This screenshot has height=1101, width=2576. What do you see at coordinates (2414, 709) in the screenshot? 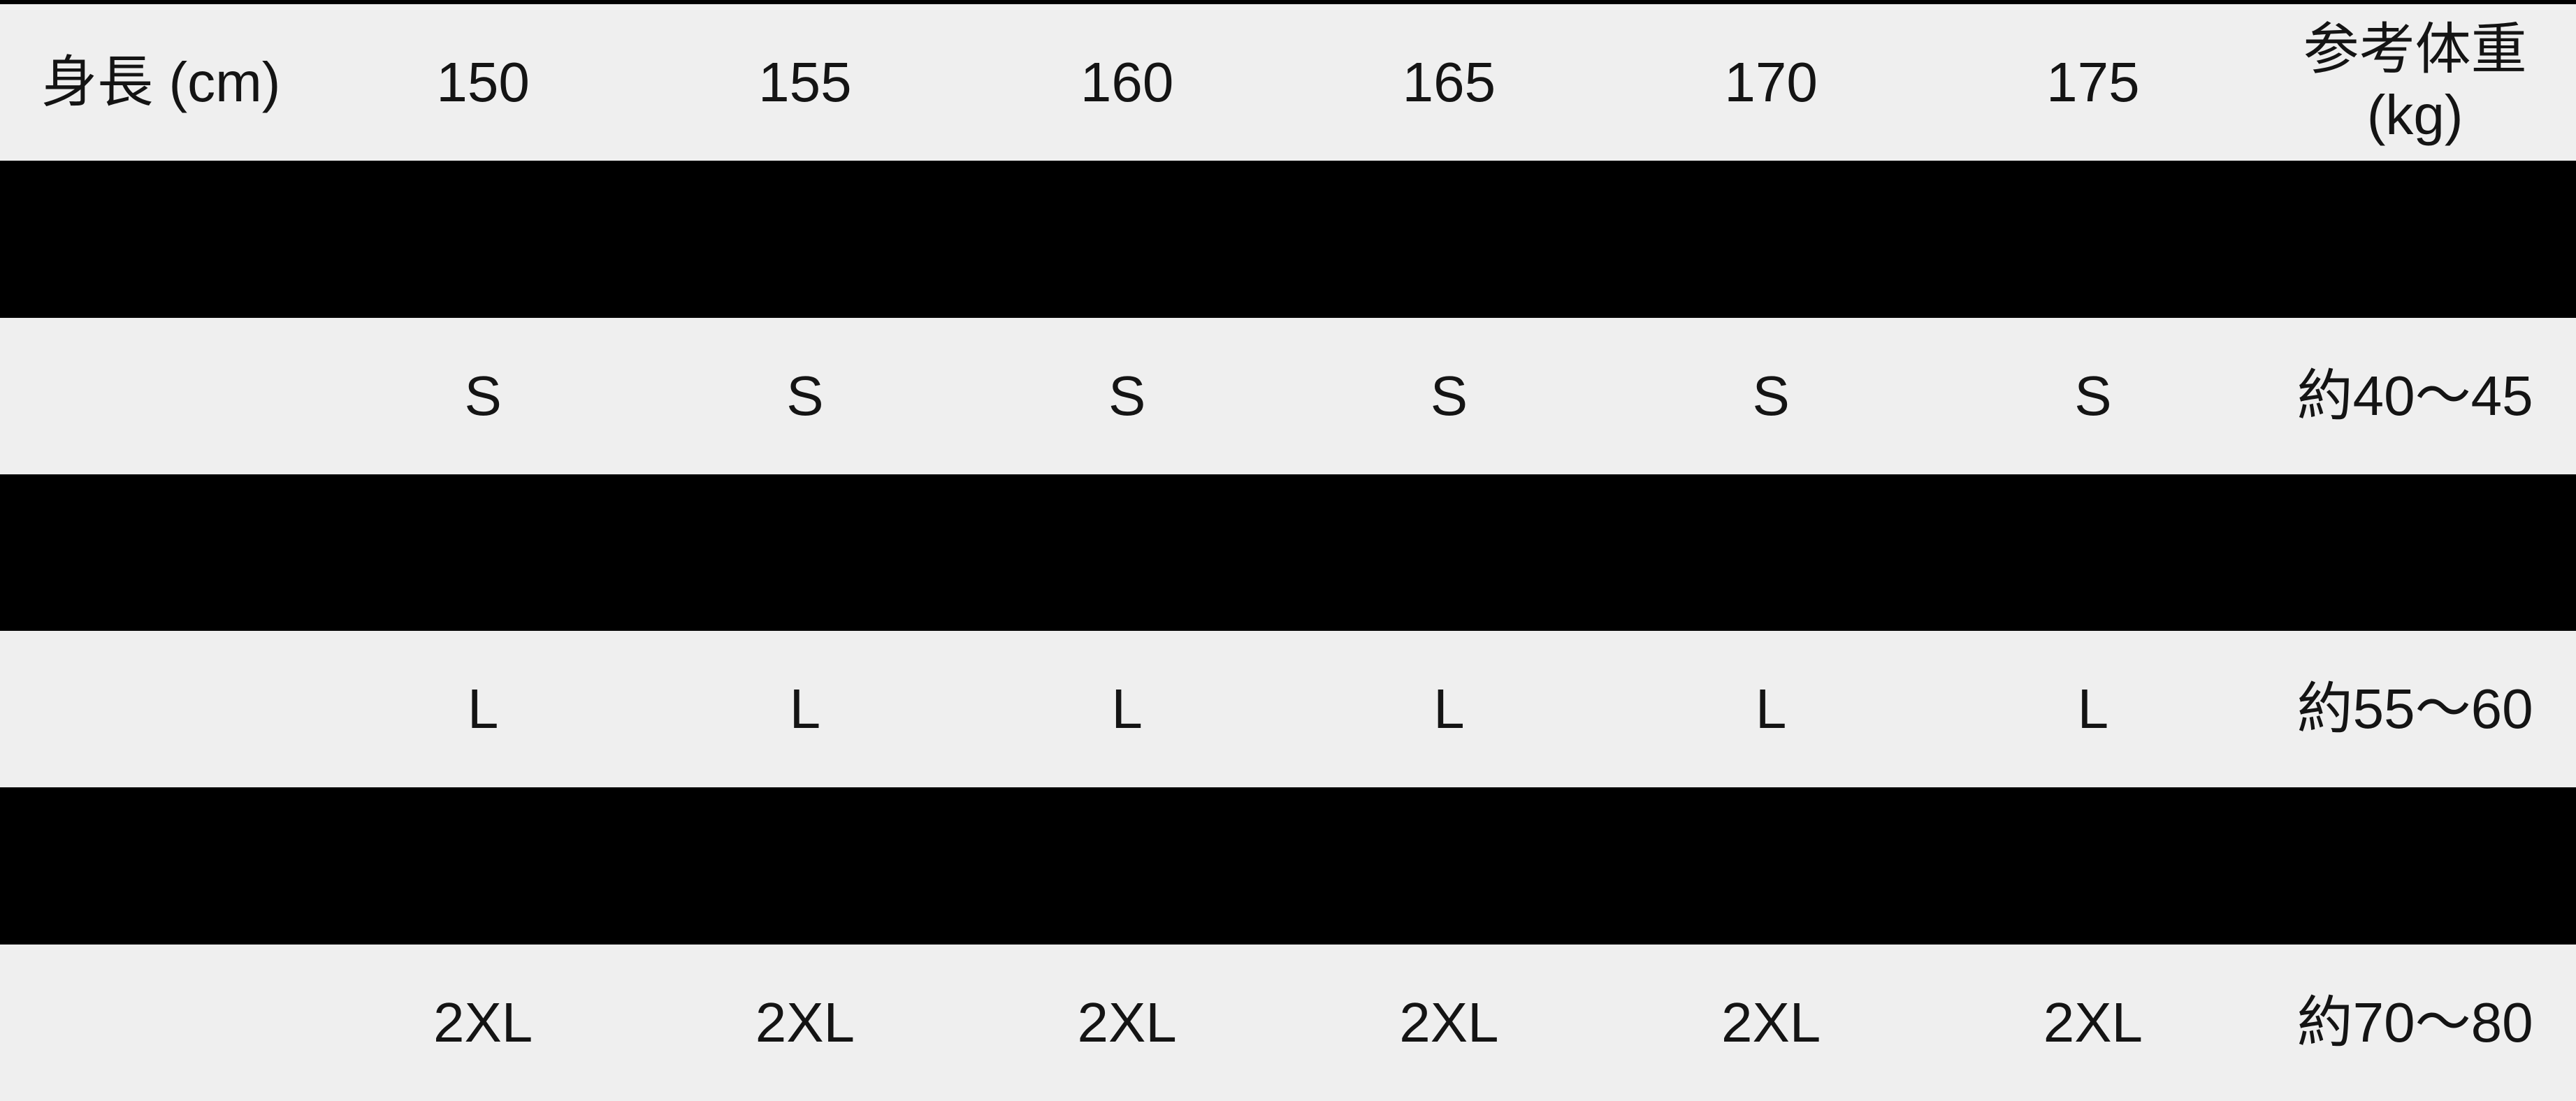
I see `table-cell-weight: 約55〜60` at bounding box center [2414, 709].